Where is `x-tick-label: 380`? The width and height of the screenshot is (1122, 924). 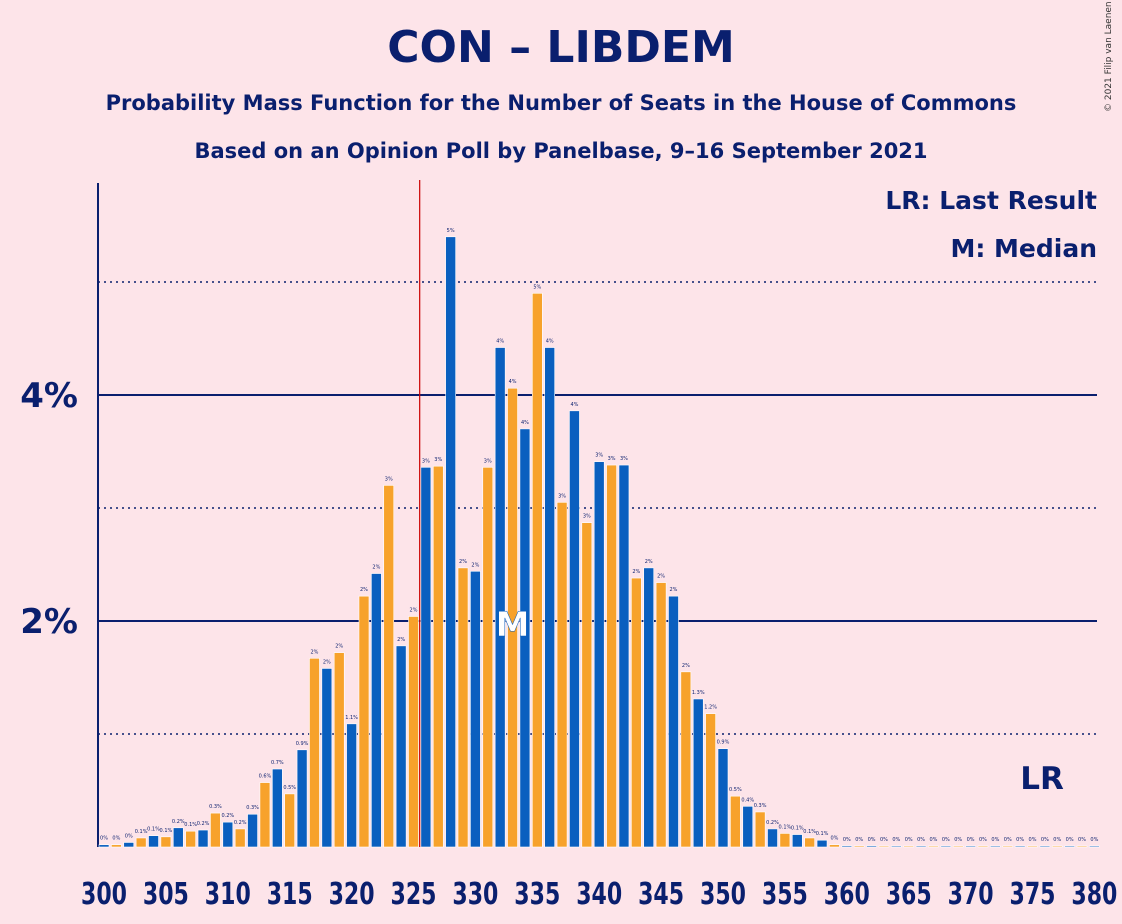
x-tick-label: 380 is located at coordinates (1094, 894).